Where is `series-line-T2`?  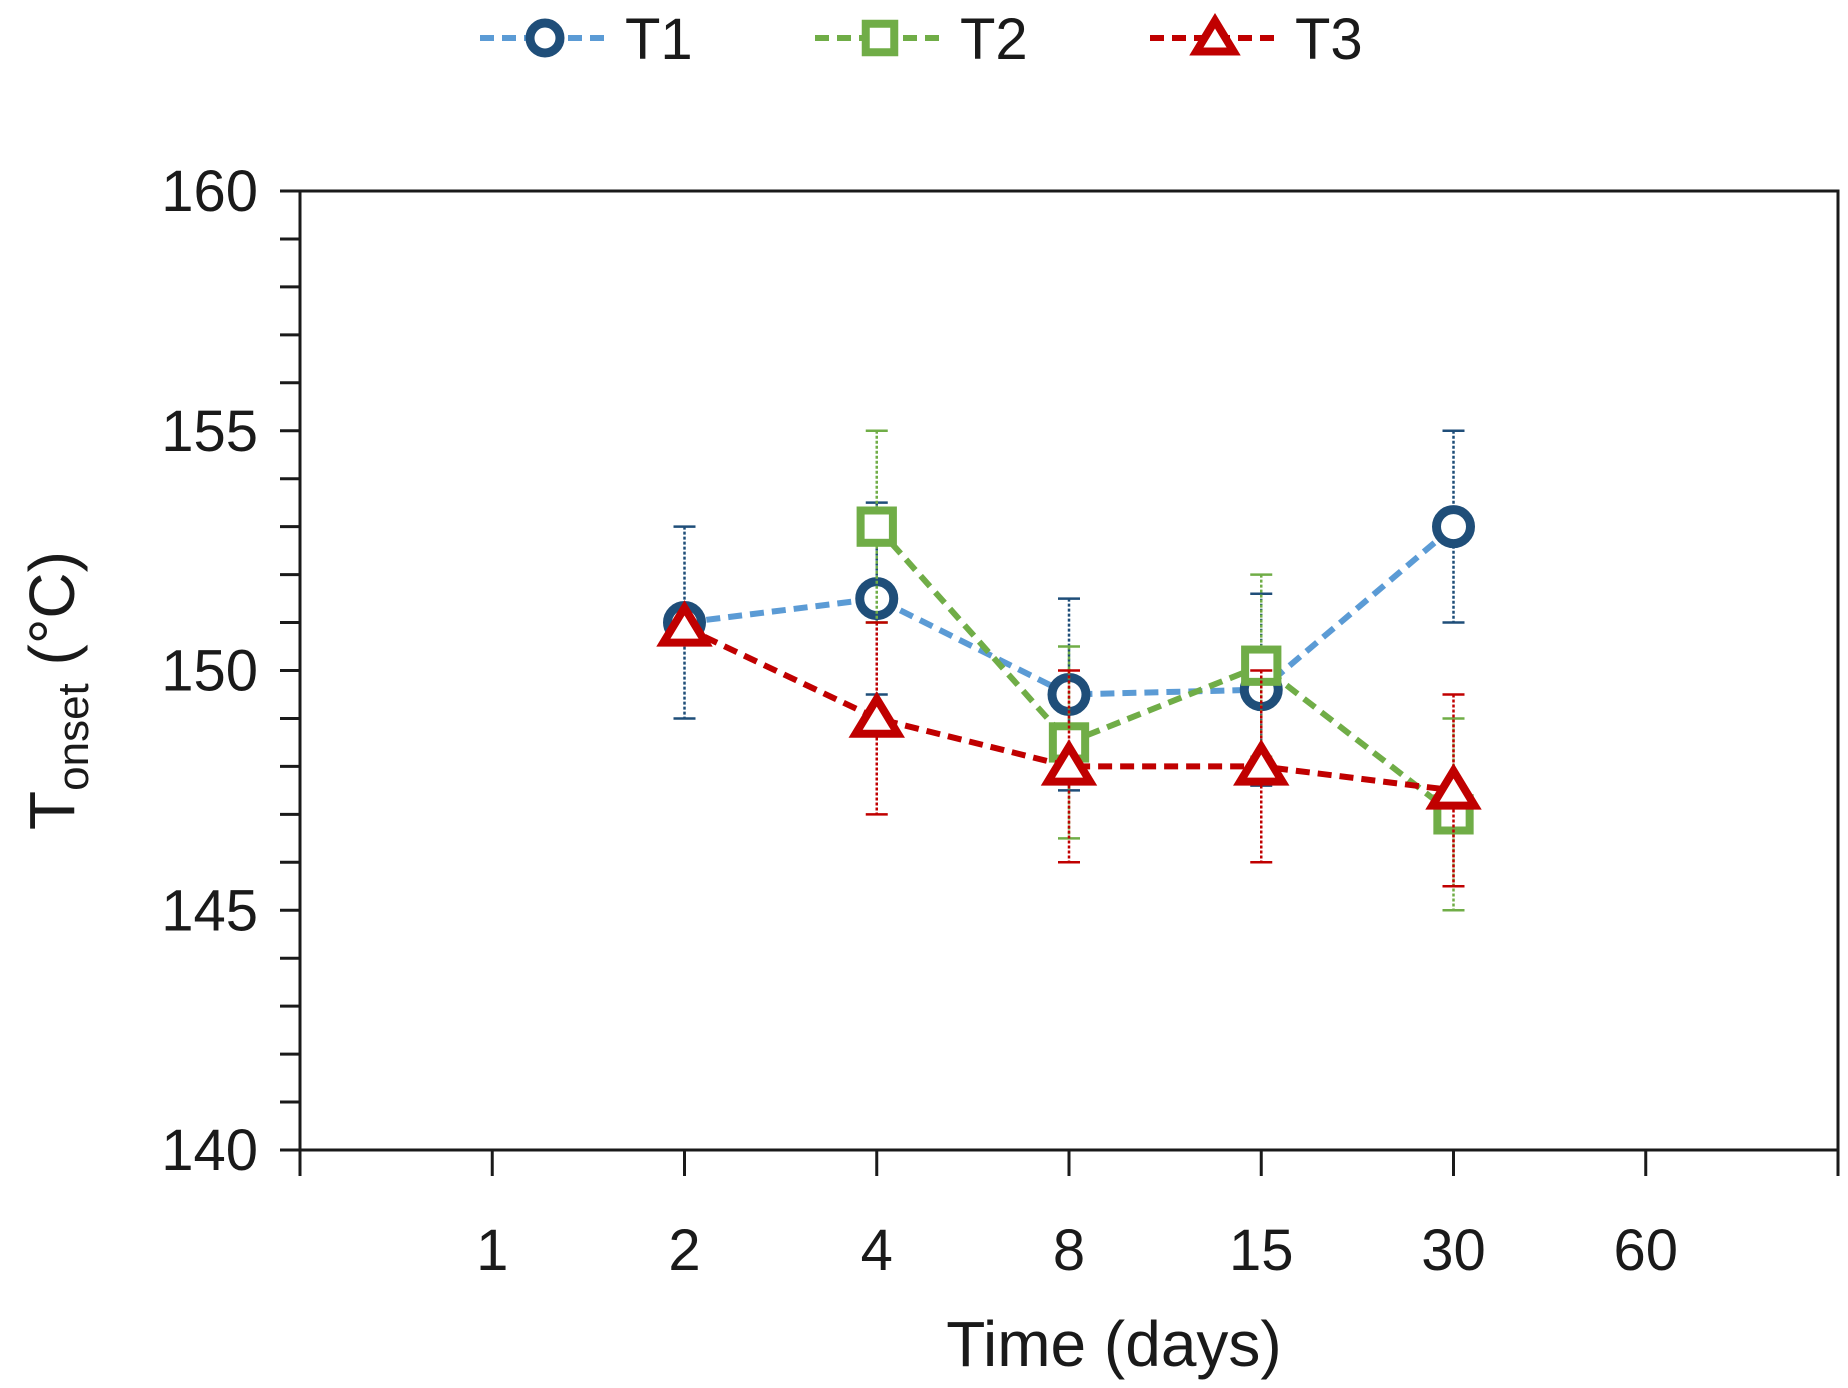
series-line-T2 is located at coordinates (1165, 670).